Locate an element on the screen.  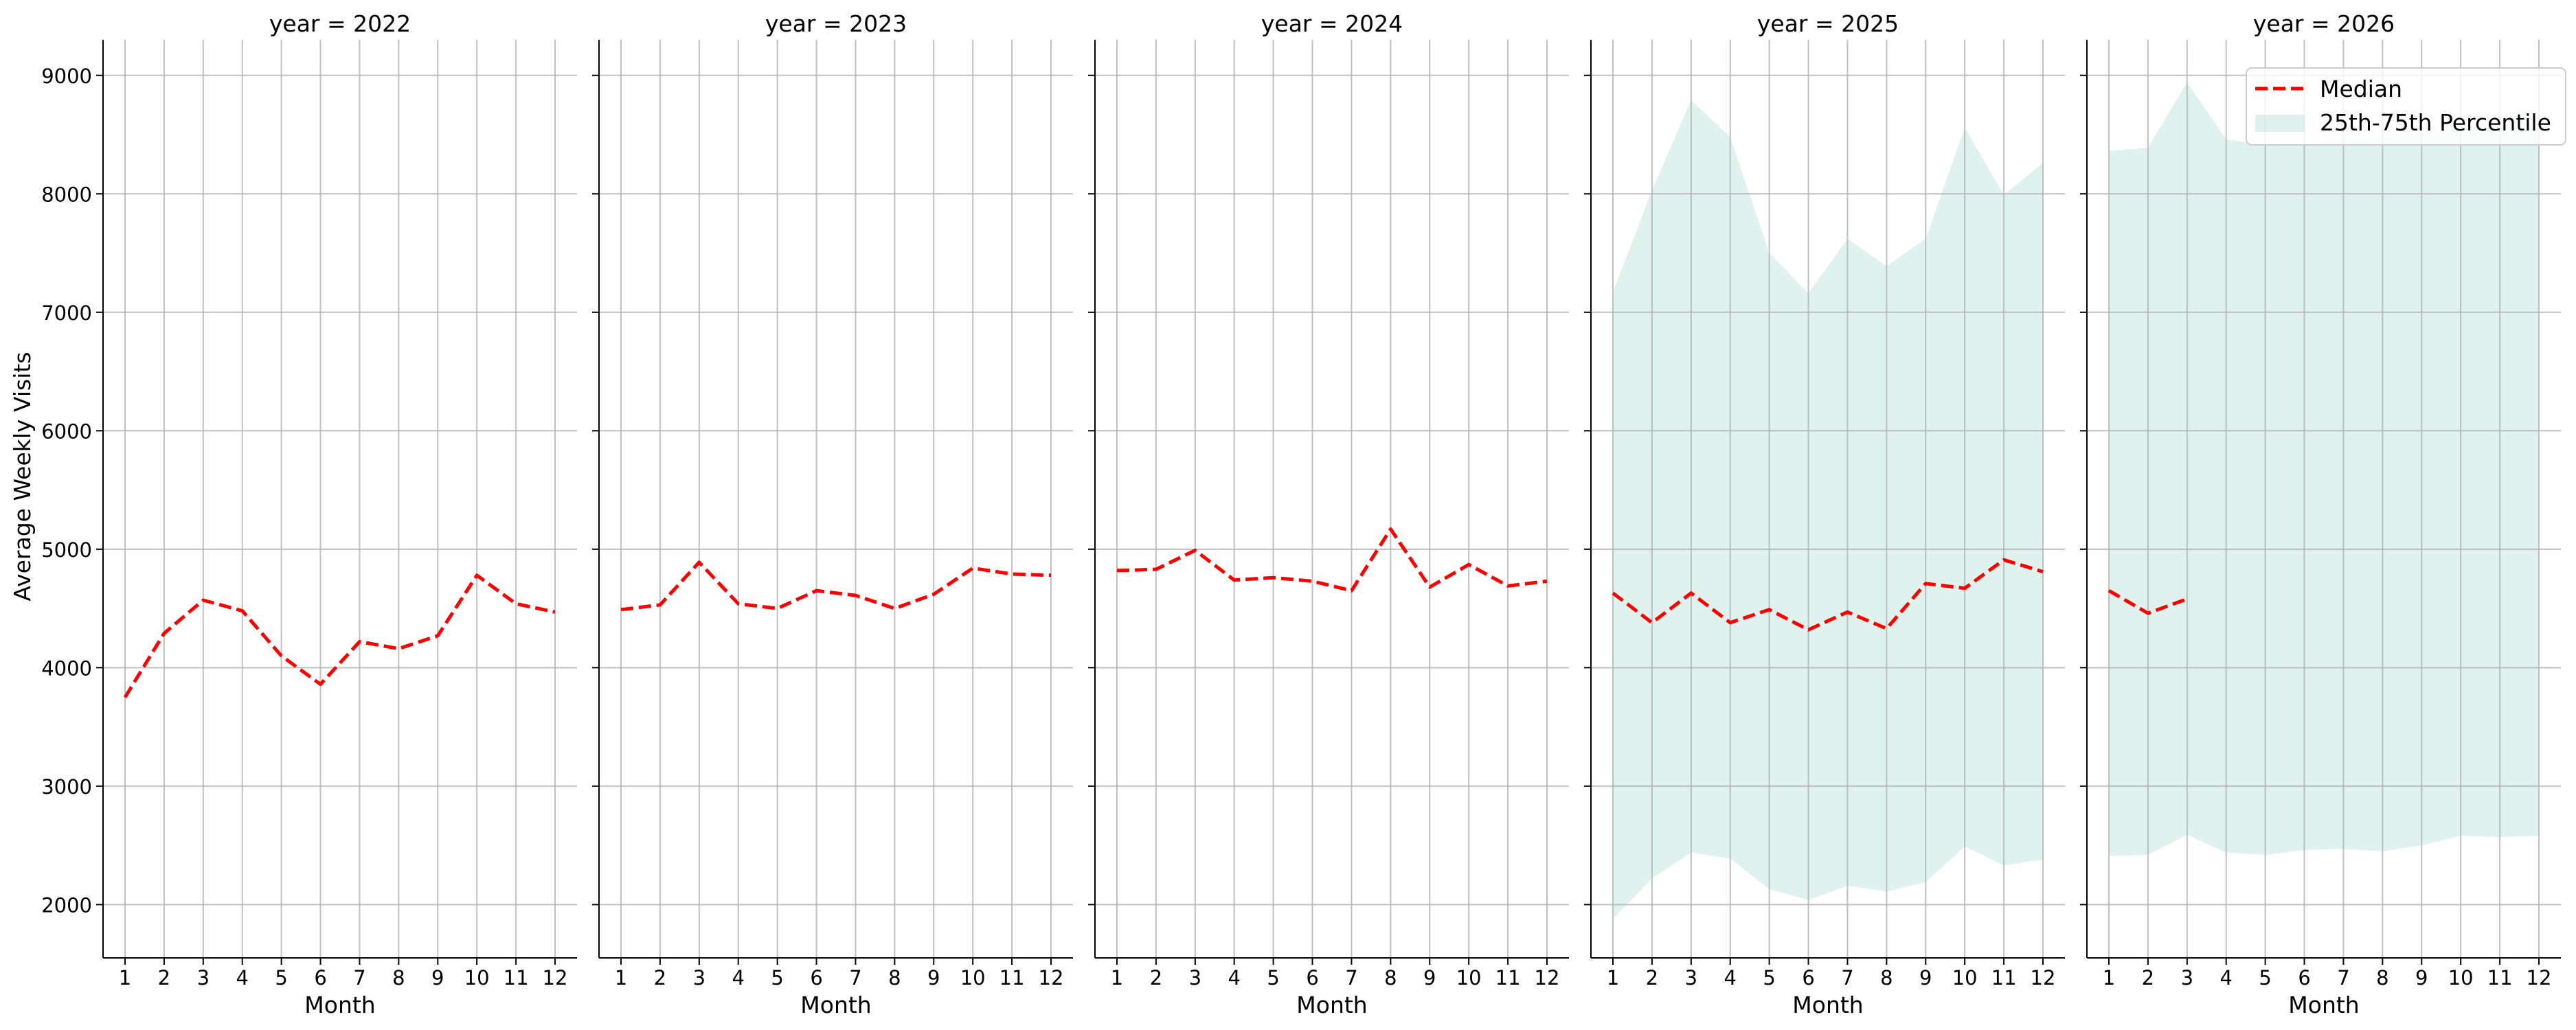
legend: Median 25th-75th Percentile is located at coordinates (2406, 106).